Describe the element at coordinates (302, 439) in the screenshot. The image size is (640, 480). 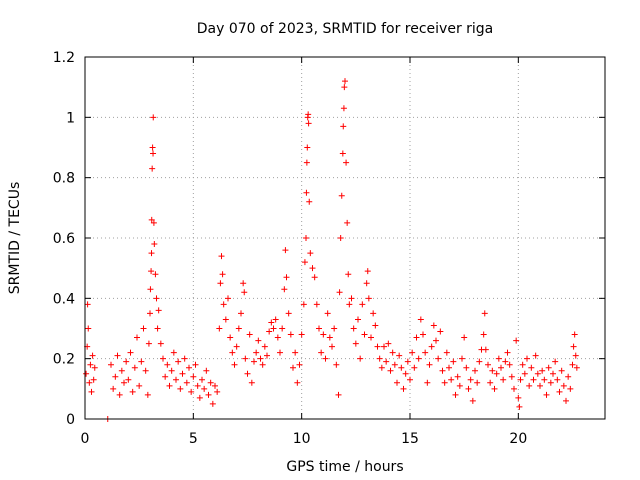
I see `x-tick-label: 10` at that location.